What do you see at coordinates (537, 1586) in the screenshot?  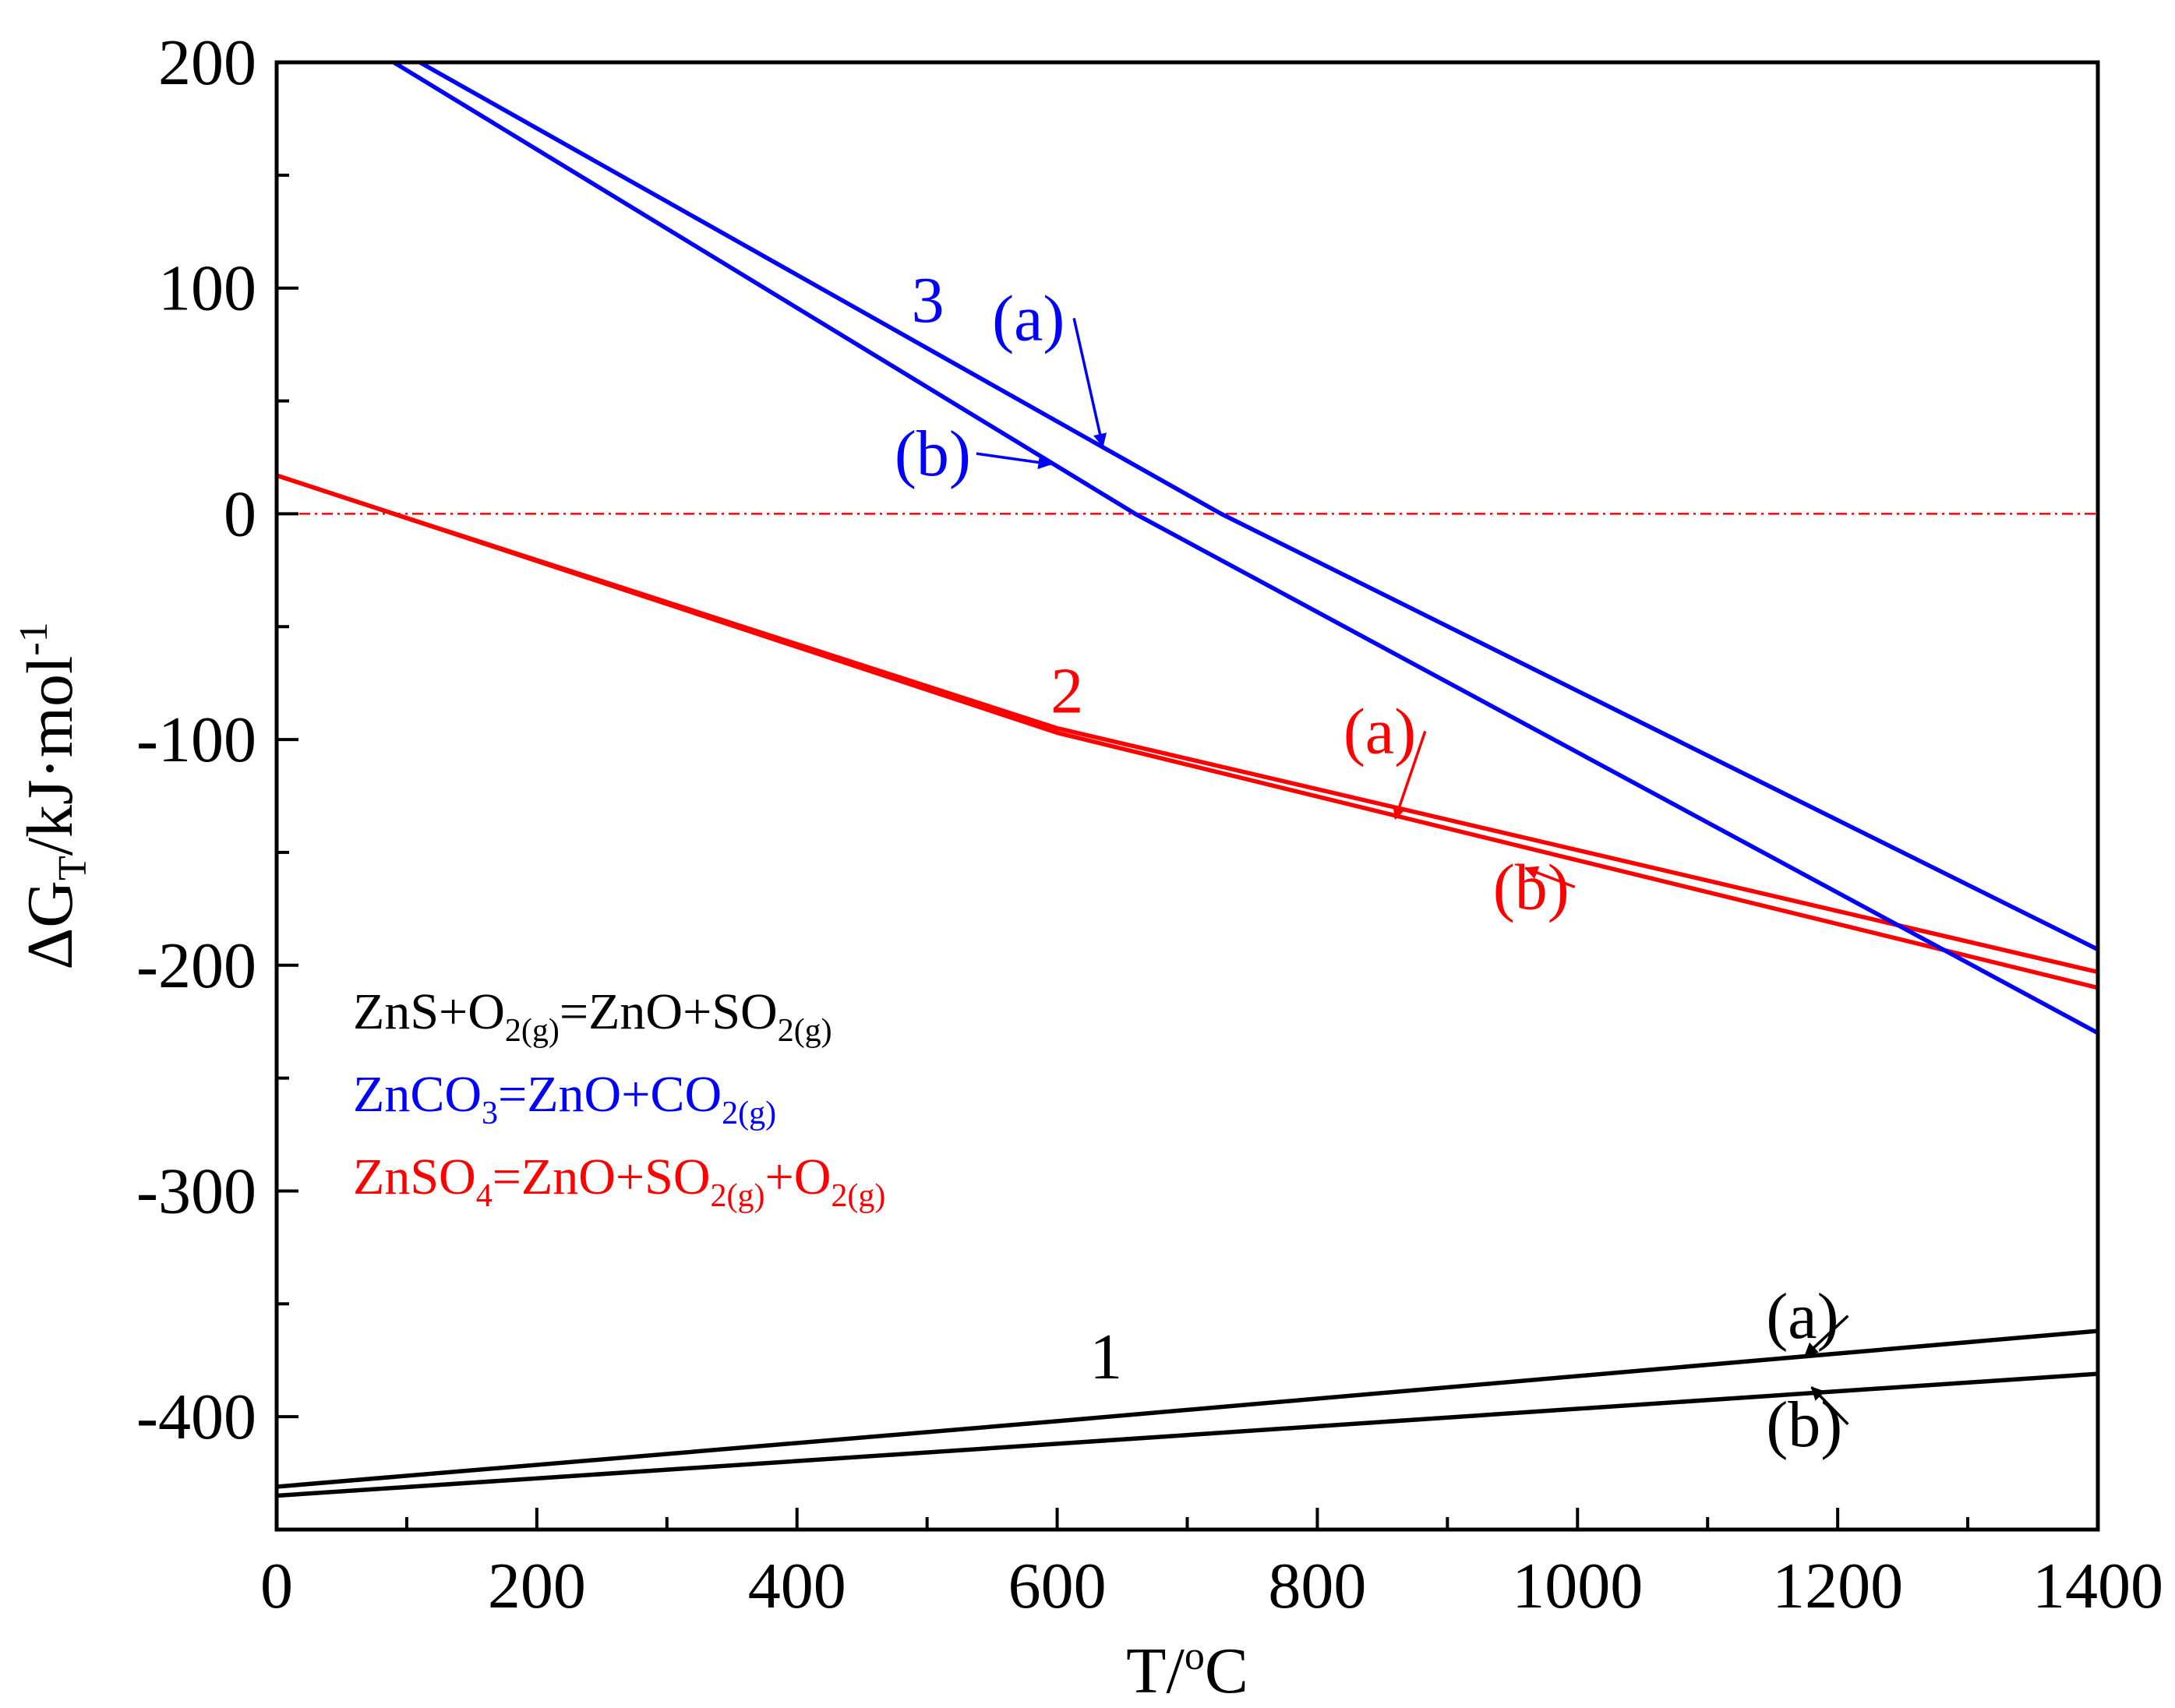 I see `x-tick-label: 200` at bounding box center [537, 1586].